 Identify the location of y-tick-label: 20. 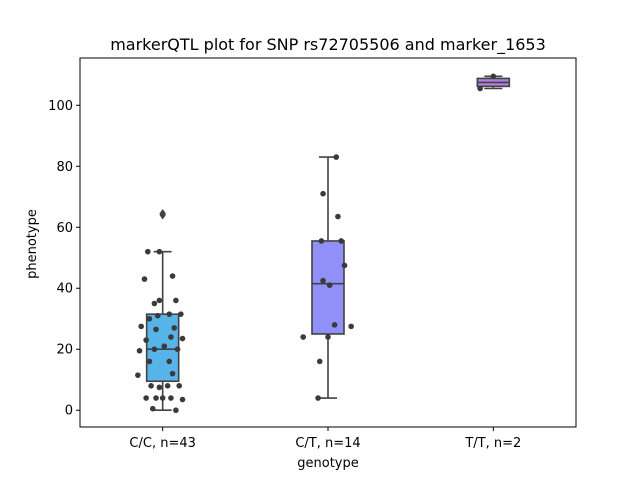
(64, 350).